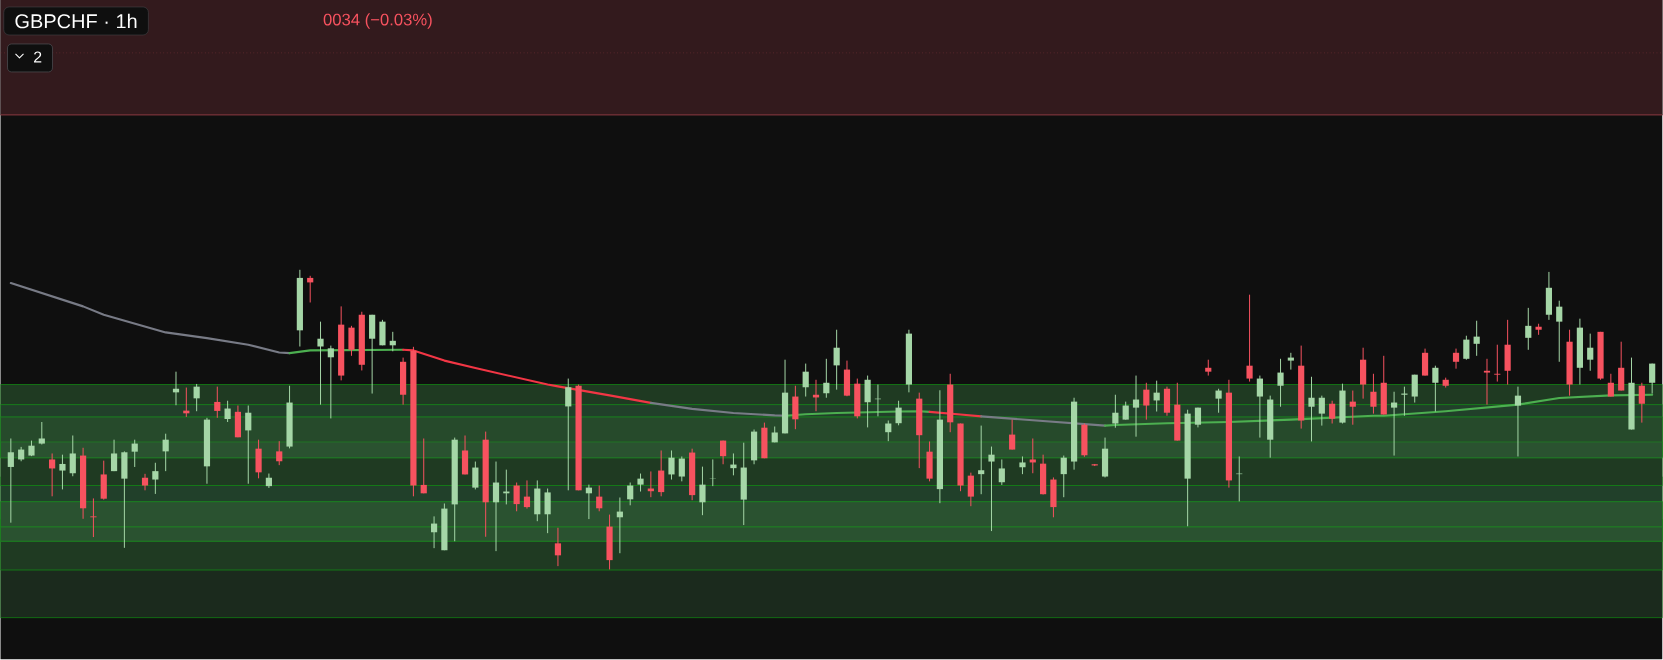  Describe the element at coordinates (76, 21) in the screenshot. I see `chart-title: GBPCHF · 1h` at that location.